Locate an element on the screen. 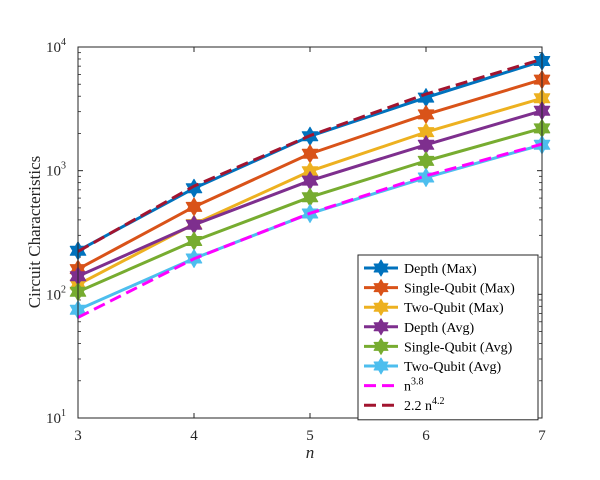 The height and width of the screenshot is (480, 600). legend-label: Two-Qubit (Avg) is located at coordinates (452, 367).